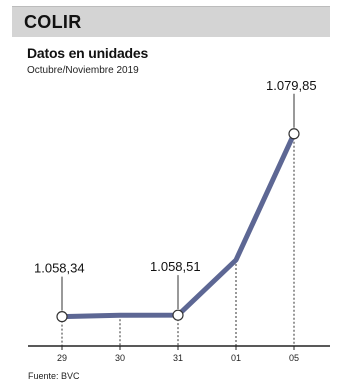  Describe the element at coordinates (59, 268) in the screenshot. I see `data-label: 1.058,34` at that location.